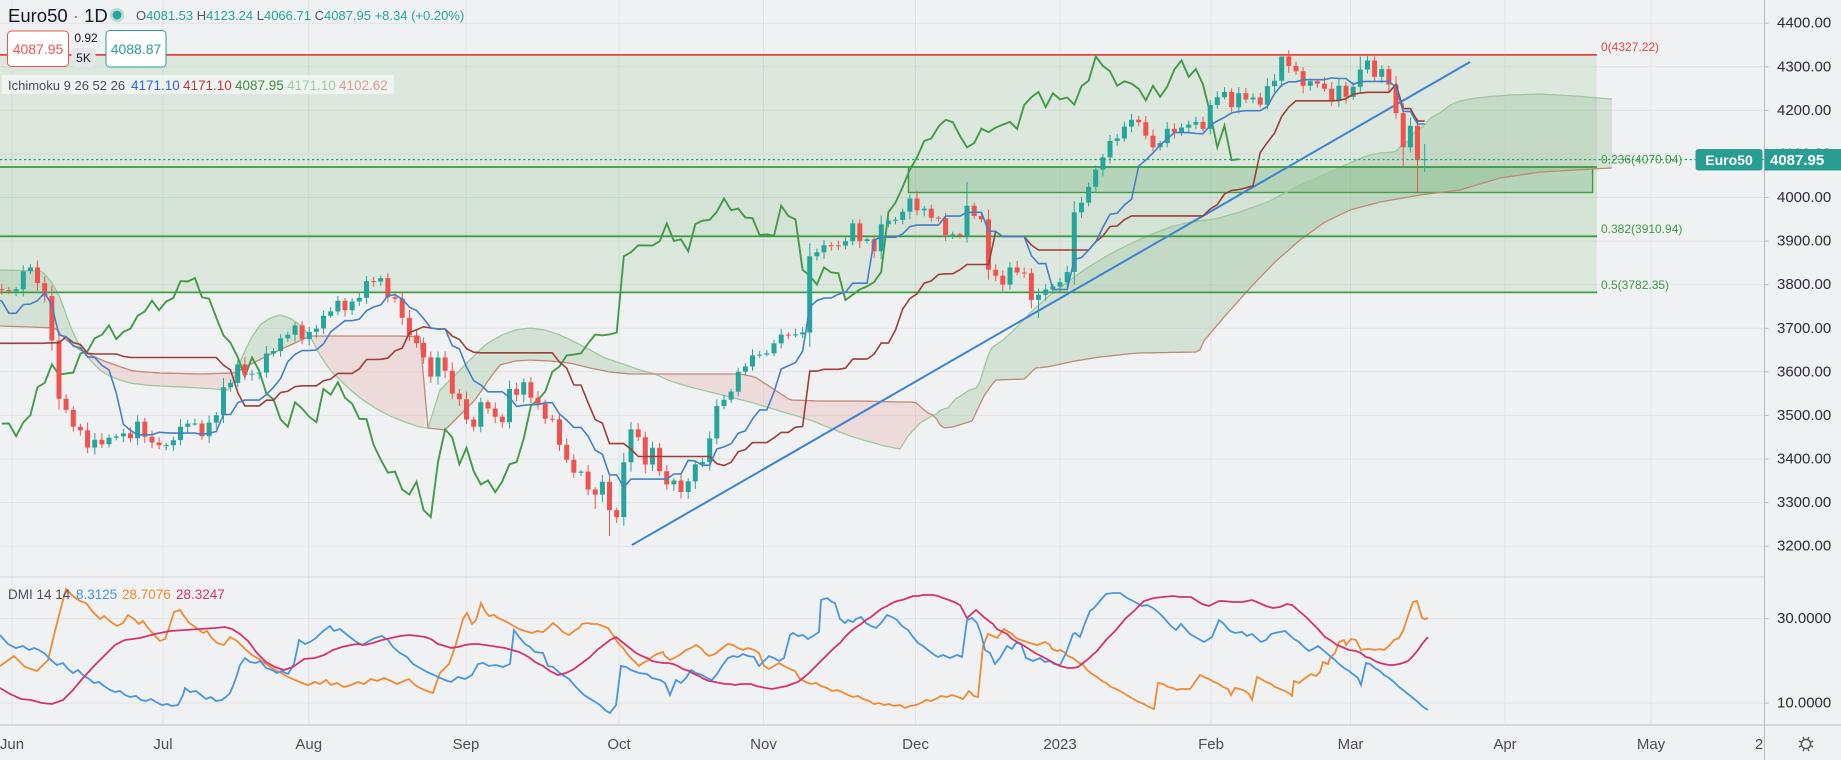 The width and height of the screenshot is (1841, 760). Describe the element at coordinates (1059, 744) in the screenshot. I see `svg-text: 2023` at that location.